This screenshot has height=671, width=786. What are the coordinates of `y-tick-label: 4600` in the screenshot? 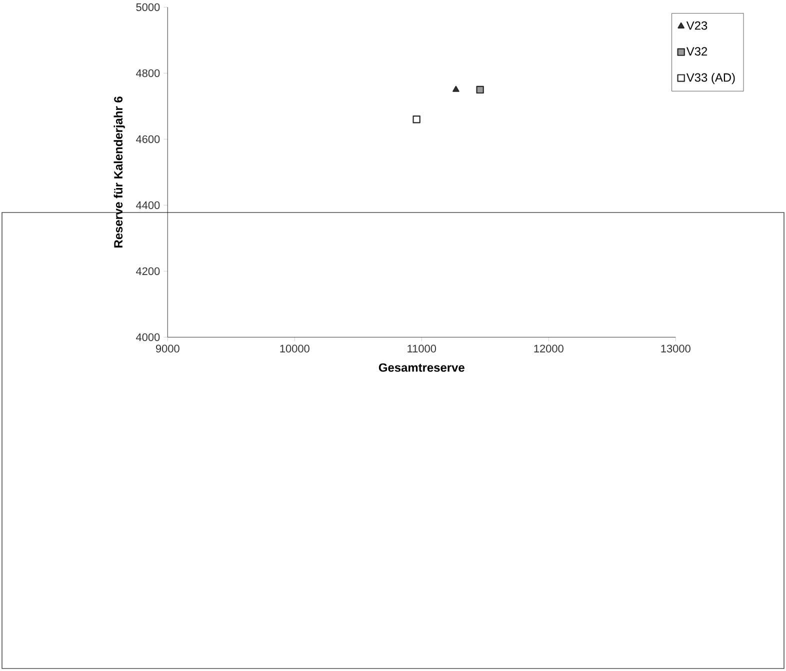 It's located at (148, 140).